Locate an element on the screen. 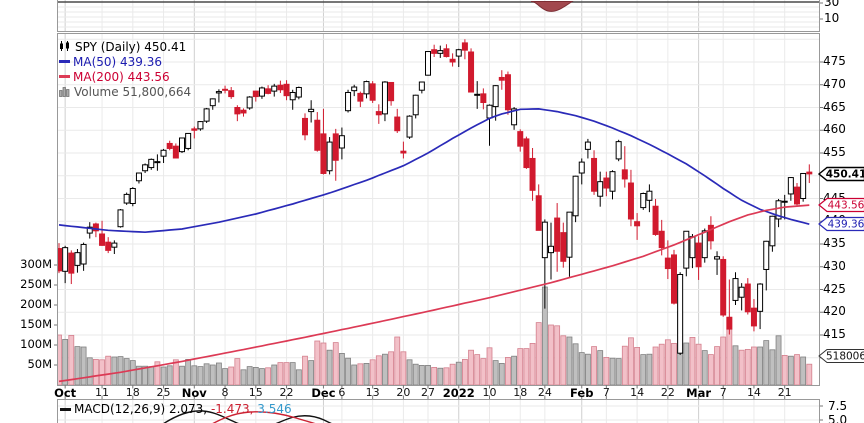 The width and height of the screenshot is (864, 423). macd-legend: MACD(12,26,9) 2.073, -1.473, 3.546 is located at coordinates (176, 409).